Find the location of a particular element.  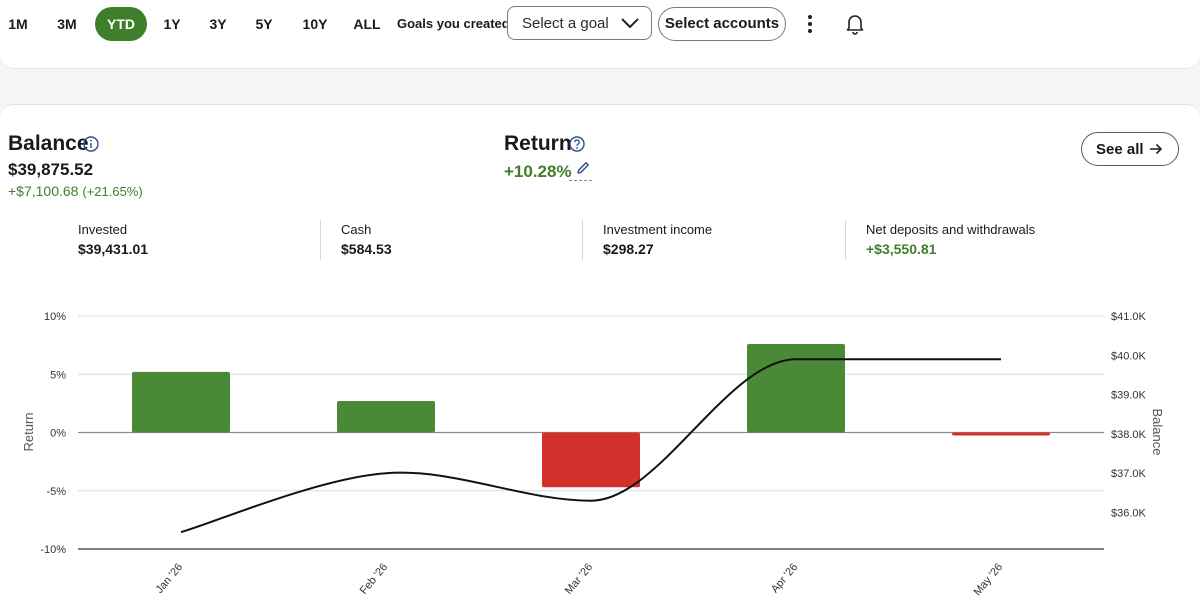

range-tab-3m: 3M is located at coordinates (67, 24).